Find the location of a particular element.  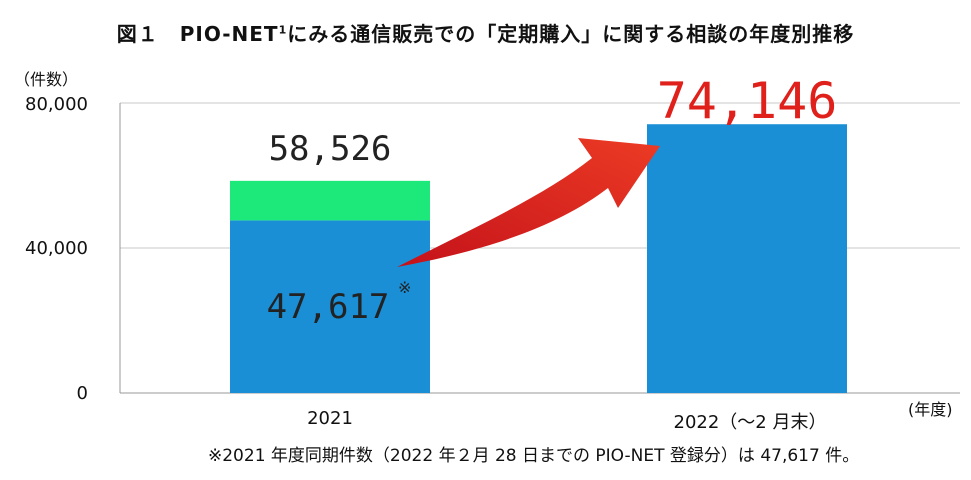

y-tick-label: 80,000 is located at coordinates (56, 104).